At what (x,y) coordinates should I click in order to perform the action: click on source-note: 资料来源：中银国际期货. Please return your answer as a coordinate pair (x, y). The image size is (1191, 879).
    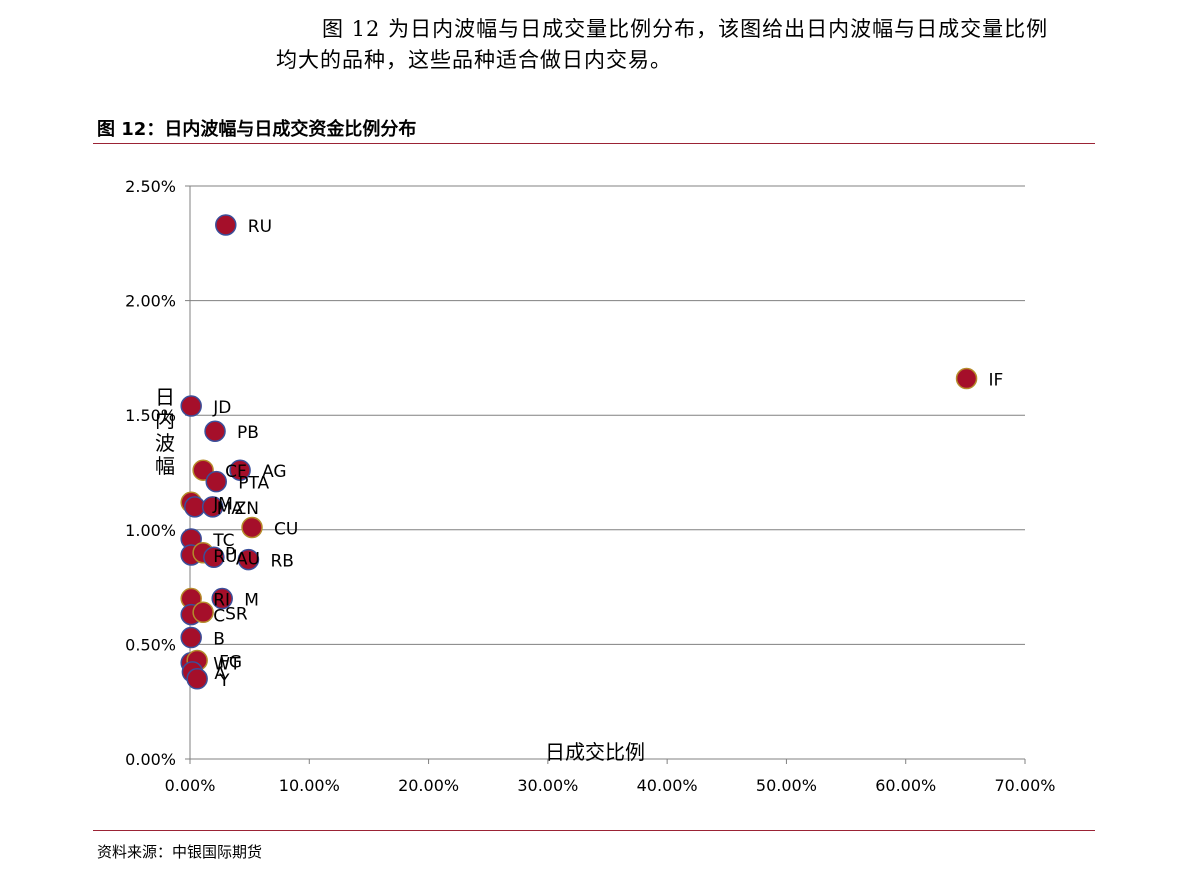
    Looking at the image, I should click on (180, 852).